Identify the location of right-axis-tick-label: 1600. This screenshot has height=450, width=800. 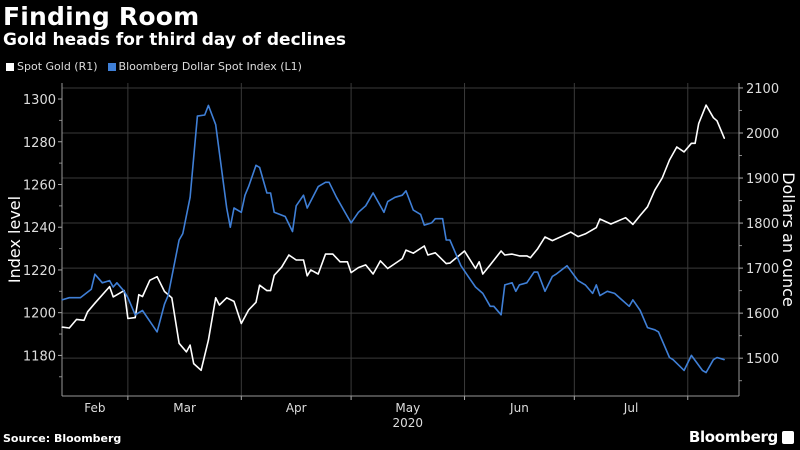
(762, 314).